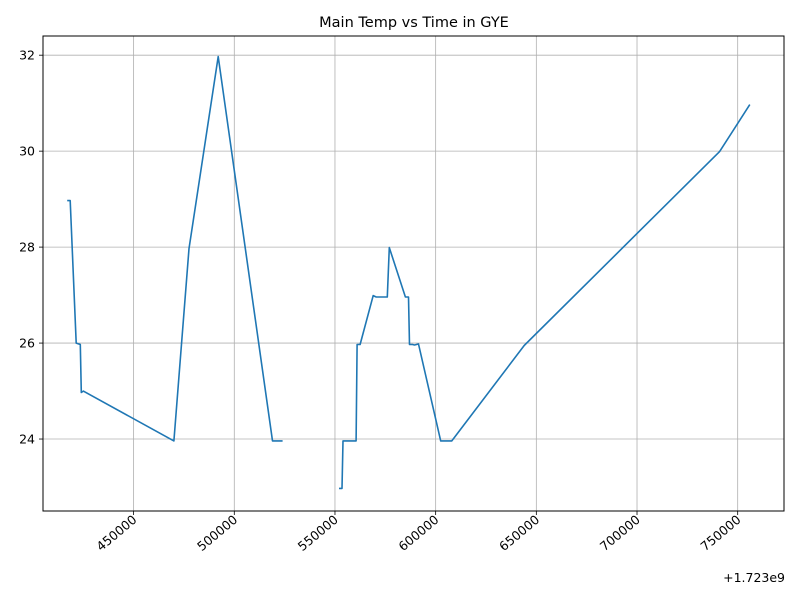  I want to click on y-axis: 24 26 28 30 32, so click(31, 247).